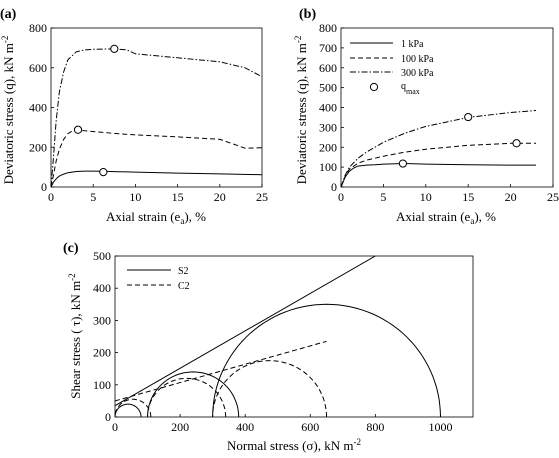  What do you see at coordinates (375, 427) in the screenshot?
I see `x-tick-label: 800` at bounding box center [375, 427].